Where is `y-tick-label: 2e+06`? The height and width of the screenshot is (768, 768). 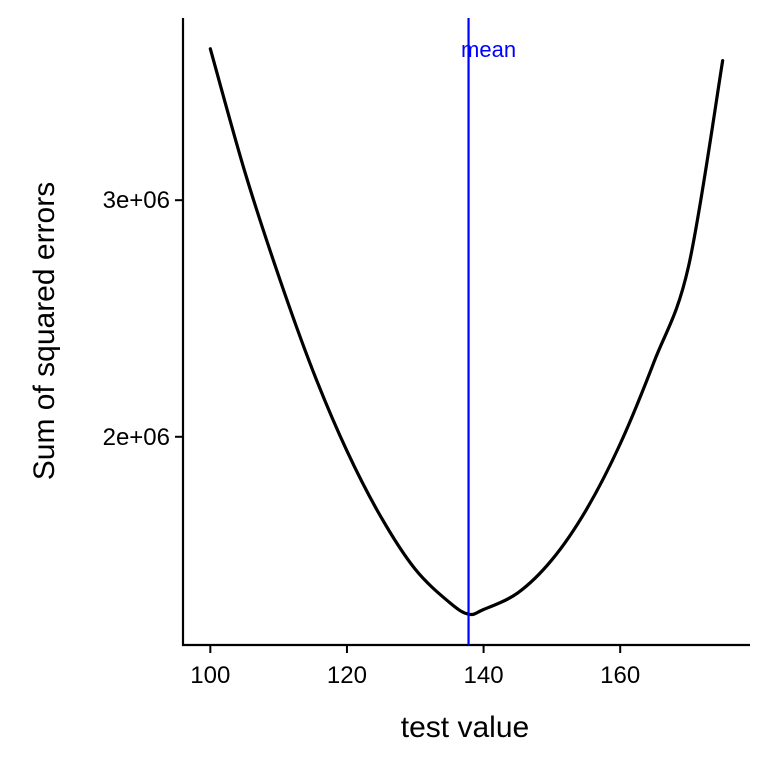
y-tick-label: 2e+06 is located at coordinates (136, 437).